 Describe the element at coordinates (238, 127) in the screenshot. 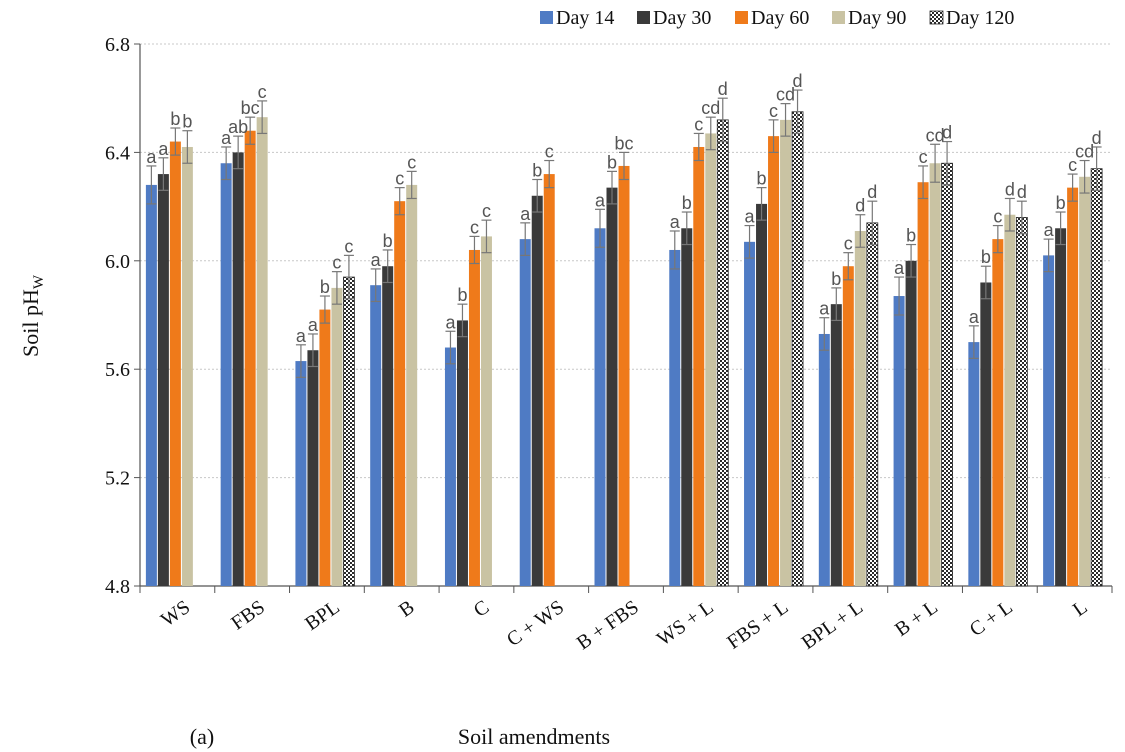

I see `significance-letter: ab` at that location.